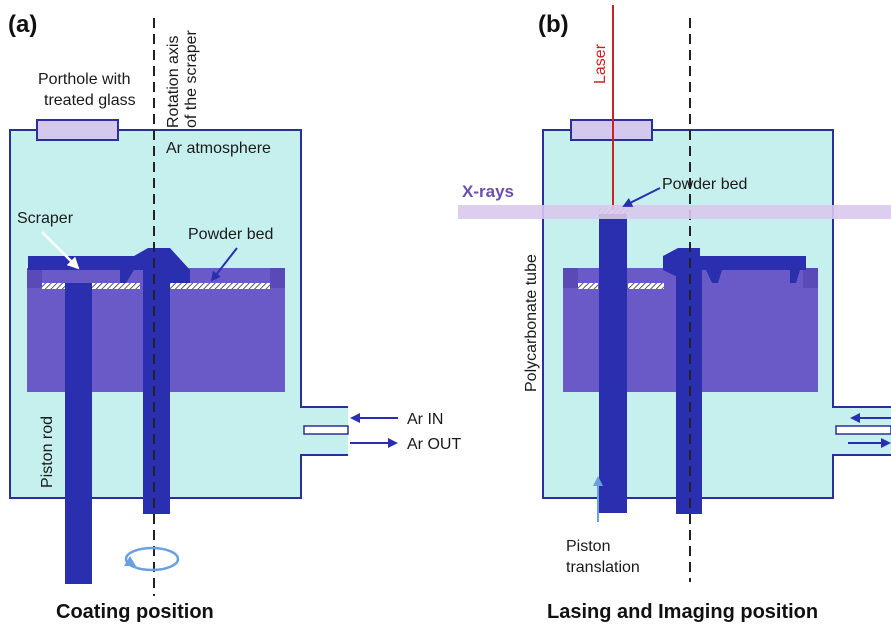  What do you see at coordinates (135, 612) in the screenshot?
I see `caption-a: Coating position` at bounding box center [135, 612].